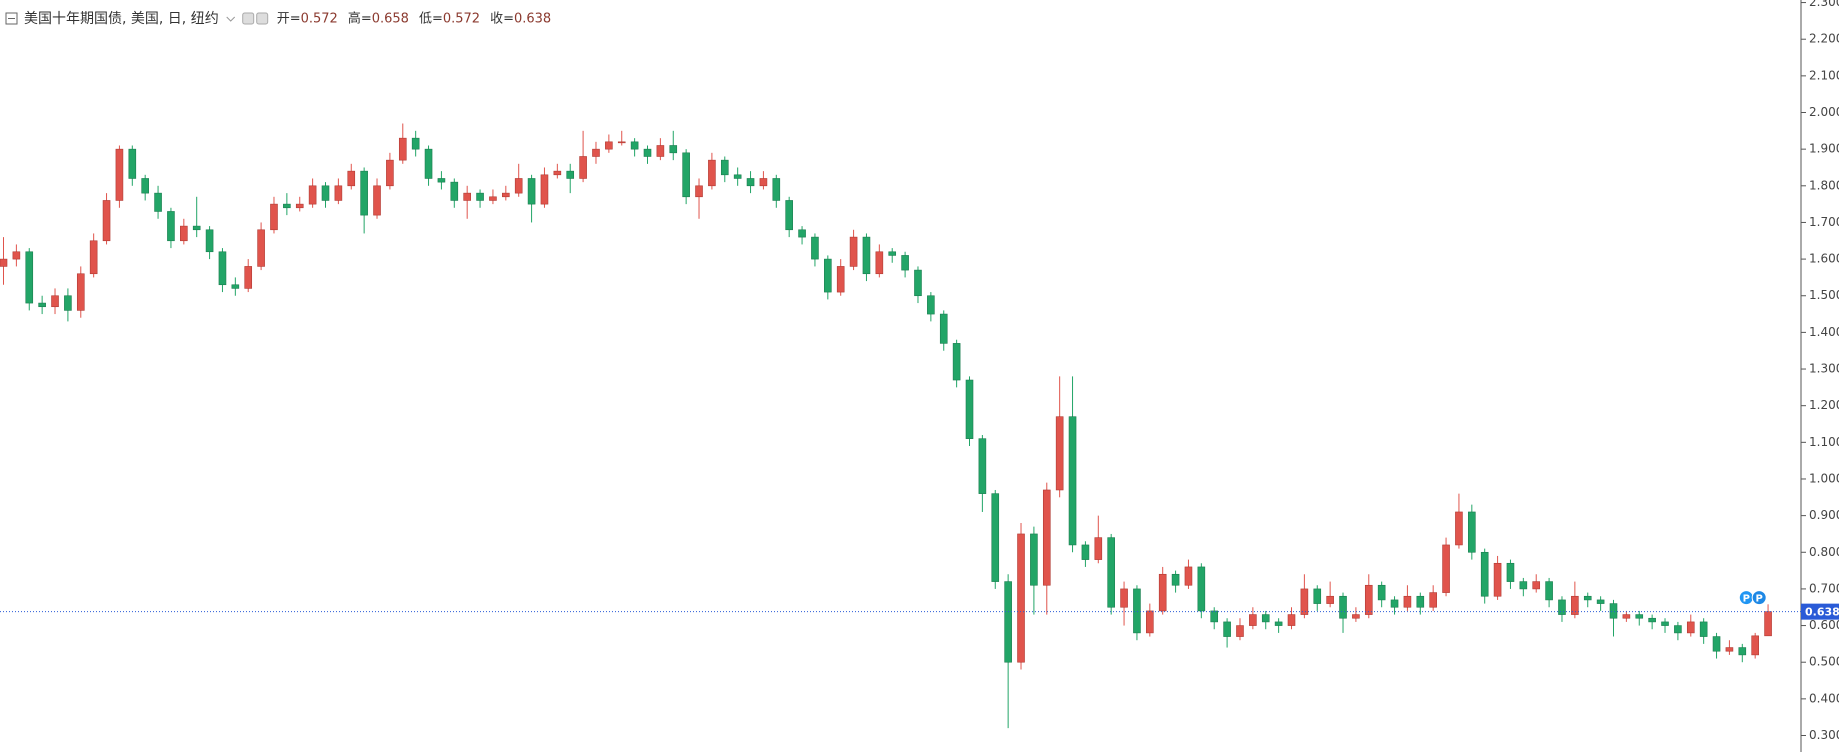 This screenshot has height=752, width=1839. Describe the element at coordinates (1824, 259) in the screenshot. I see `y-tick-label: 1.600` at that location.